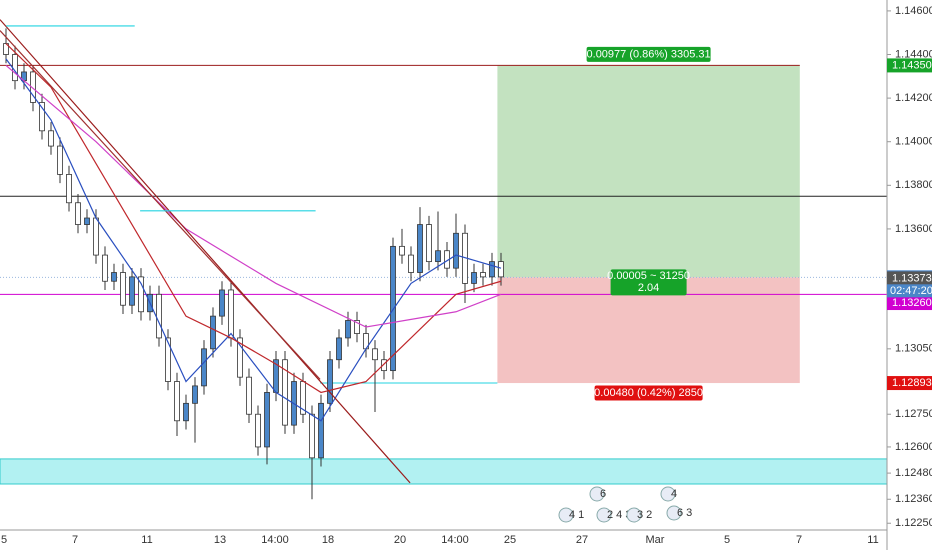 Image resolution: width=932 pixels, height=550 pixels. What do you see at coordinates (913, 11) in the screenshot?
I see `y-tick-label: 1.14600` at bounding box center [913, 11].